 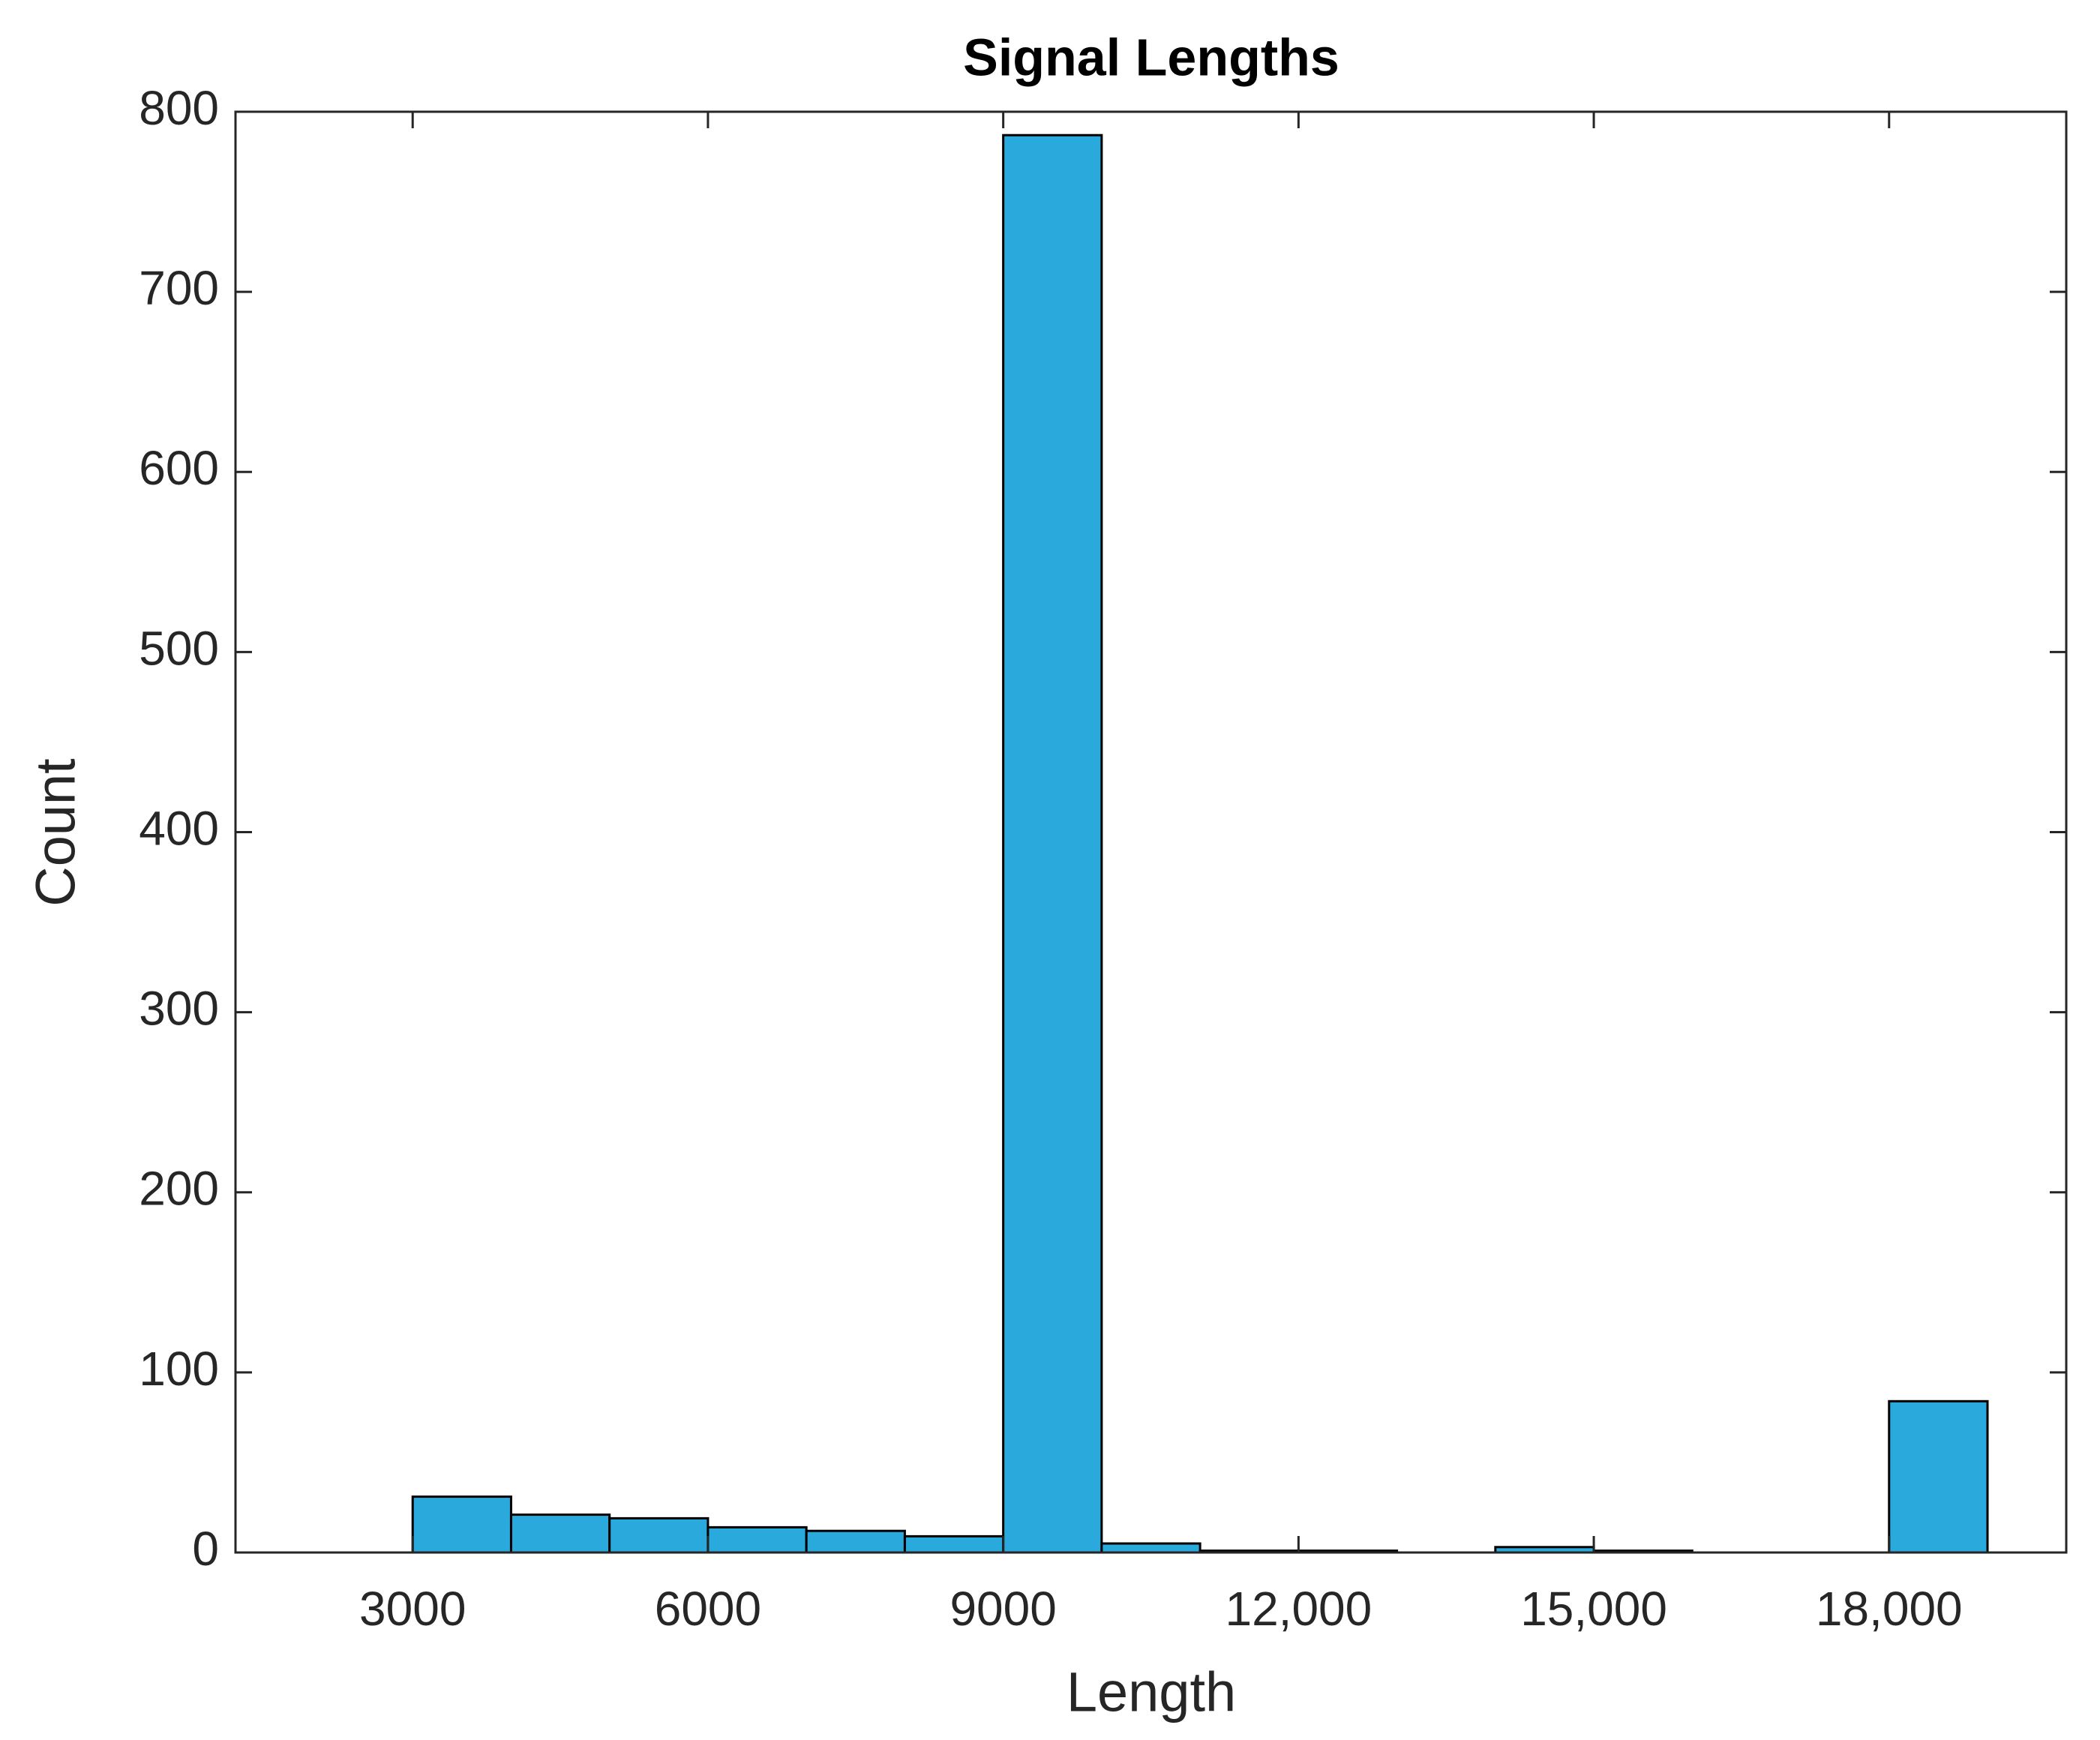 What do you see at coordinates (179, 288) in the screenshot?
I see `y-tick-label: 700` at bounding box center [179, 288].